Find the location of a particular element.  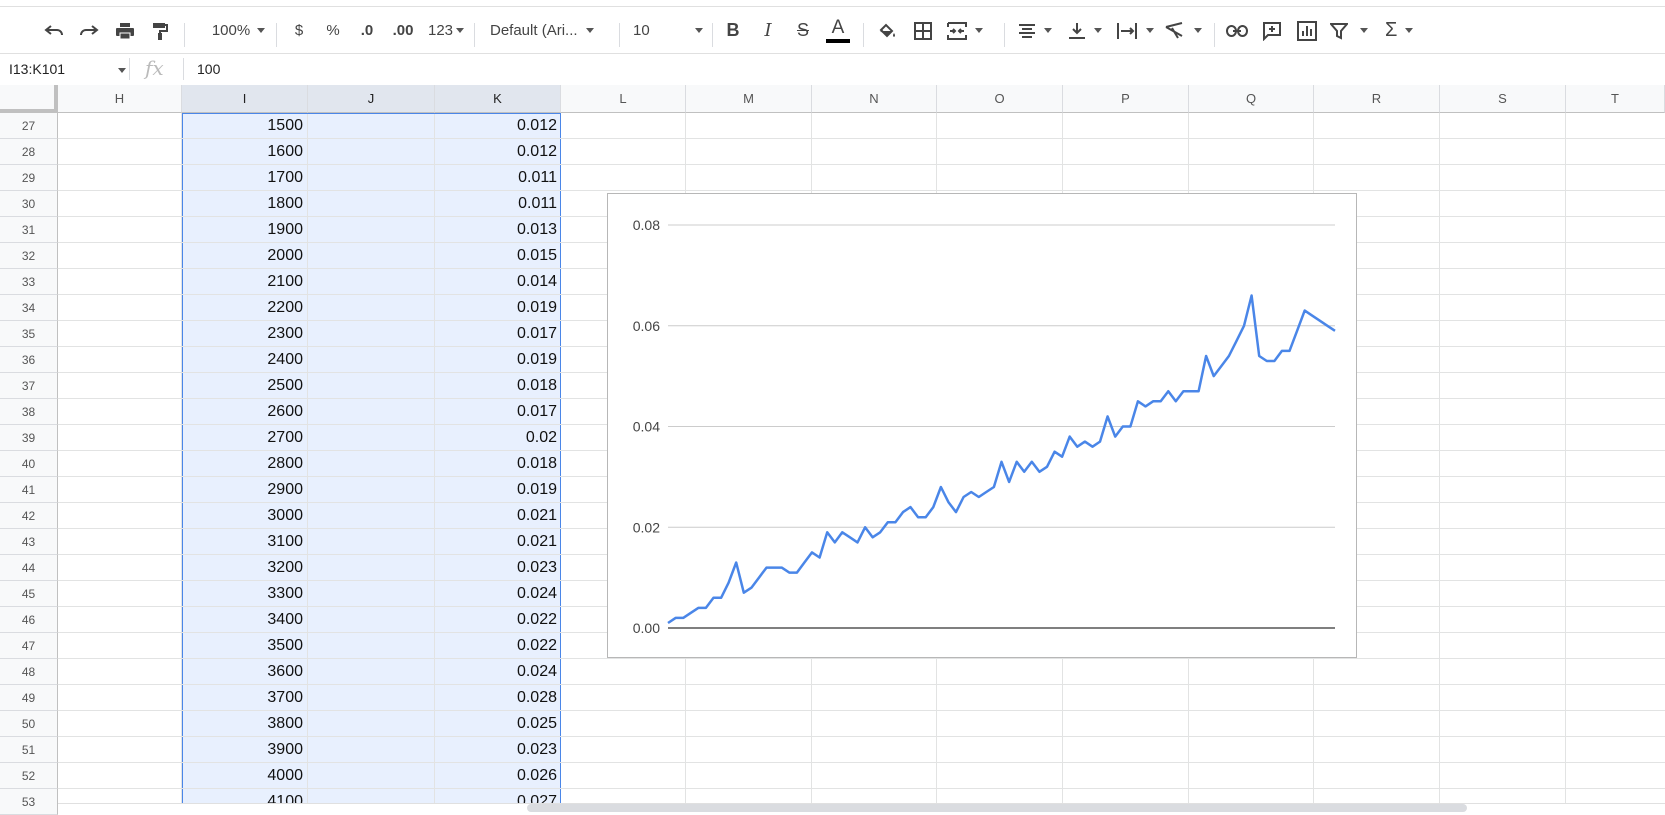

cell-i: 3200 is located at coordinates (285, 567).